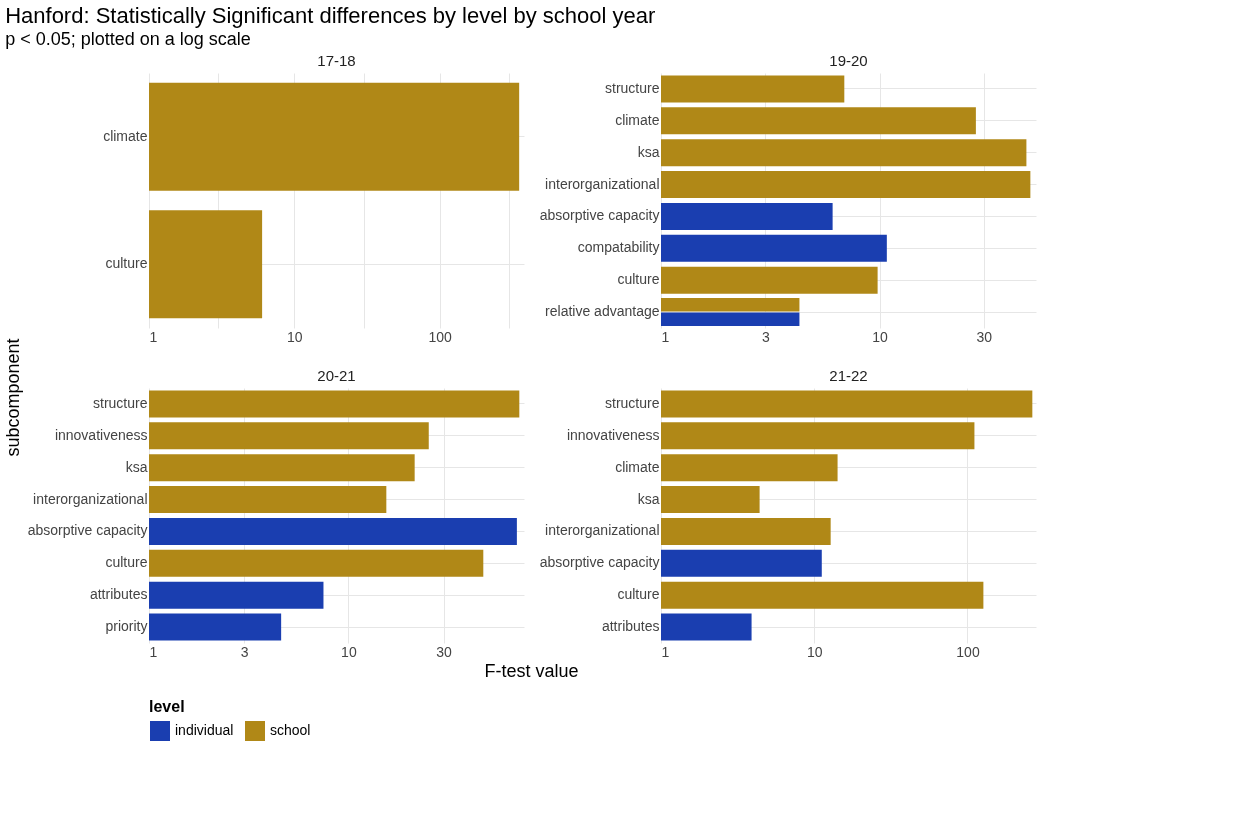 The height and width of the screenshot is (838, 1255). Describe the element at coordinates (330, 15) in the screenshot. I see `text: Hanford: Statistically Significant differences by level by school year` at that location.